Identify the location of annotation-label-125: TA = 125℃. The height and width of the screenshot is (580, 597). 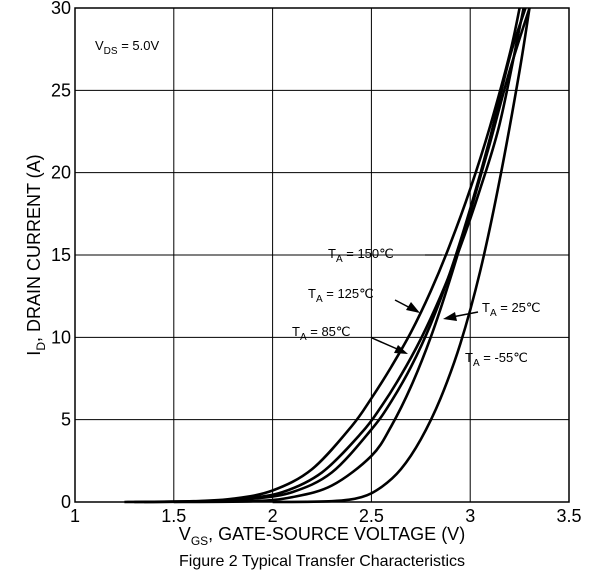
(341, 295).